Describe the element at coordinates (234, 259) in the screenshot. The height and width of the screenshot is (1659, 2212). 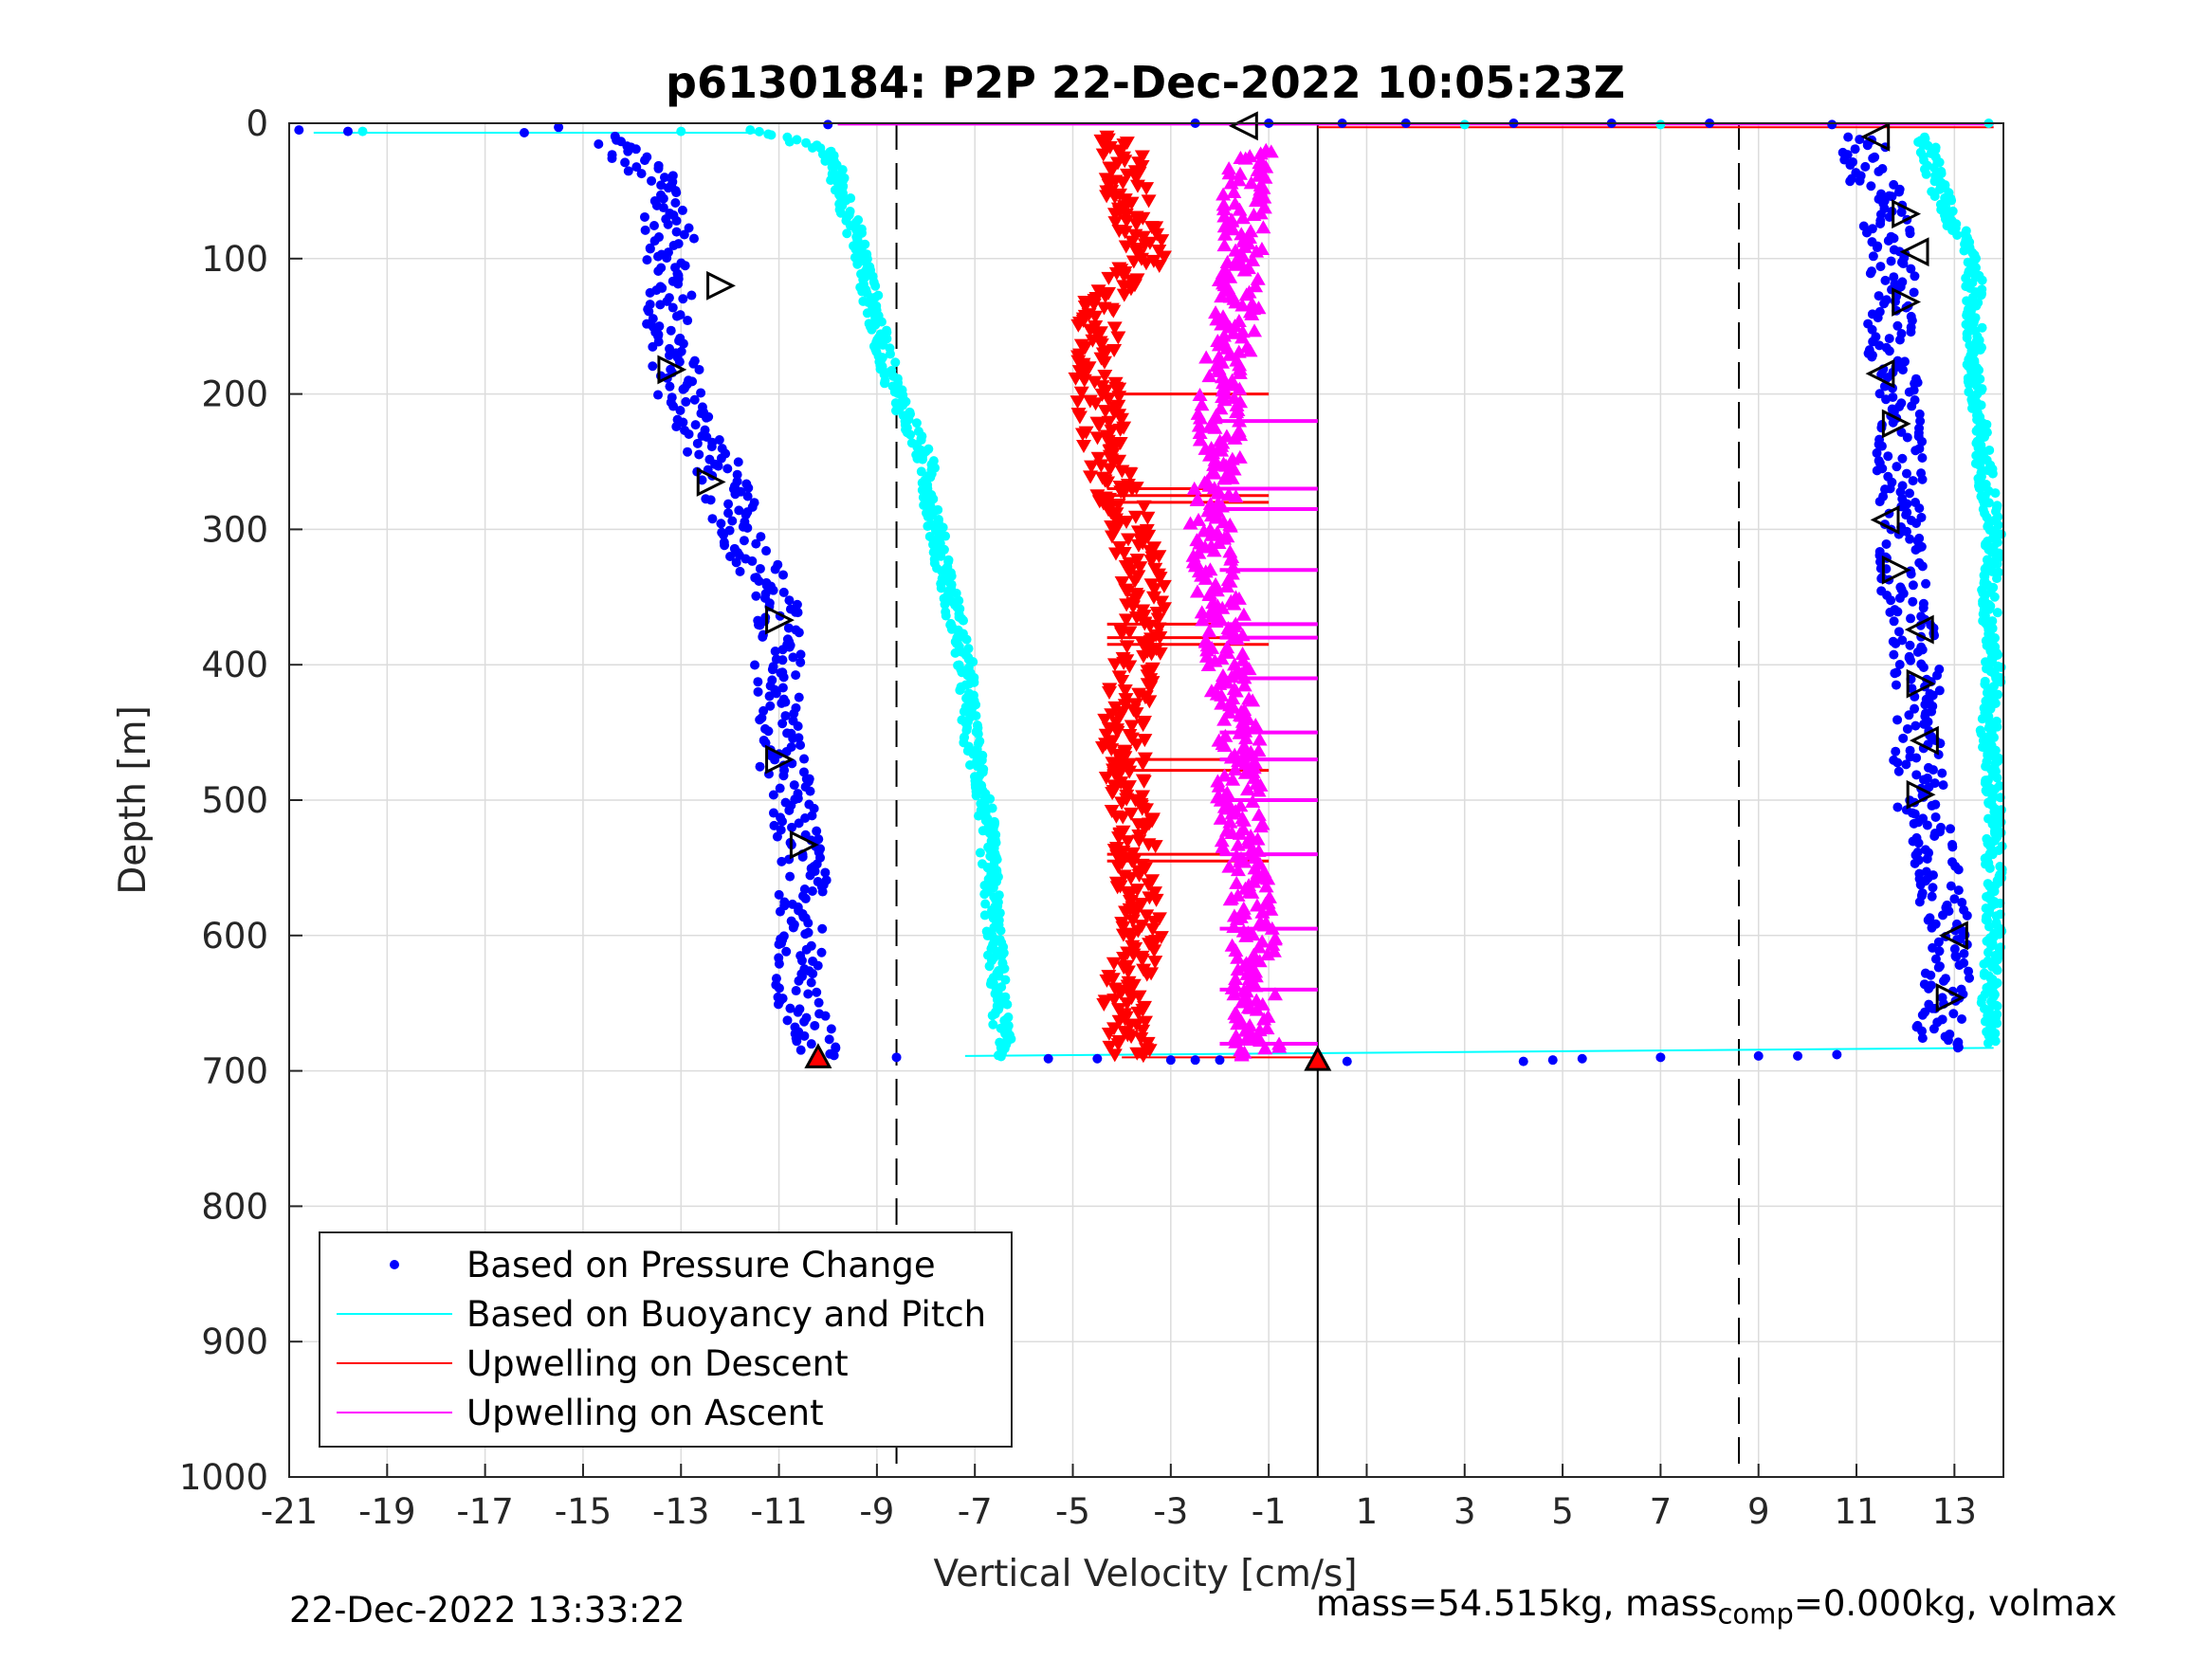
I see `y-tick-label: 100` at that location.